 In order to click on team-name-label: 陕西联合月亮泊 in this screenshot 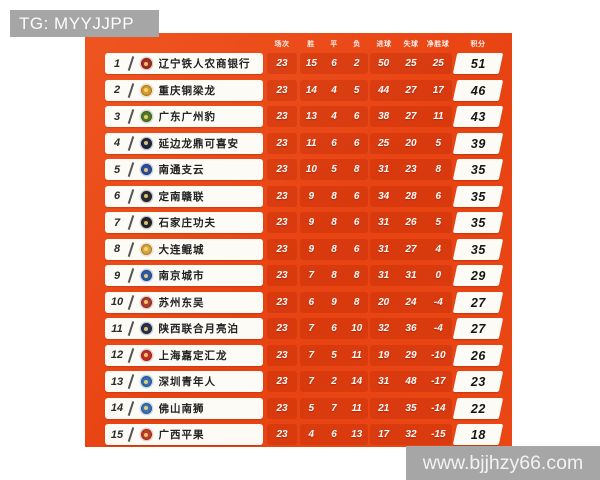, I will do `click(198, 329)`.